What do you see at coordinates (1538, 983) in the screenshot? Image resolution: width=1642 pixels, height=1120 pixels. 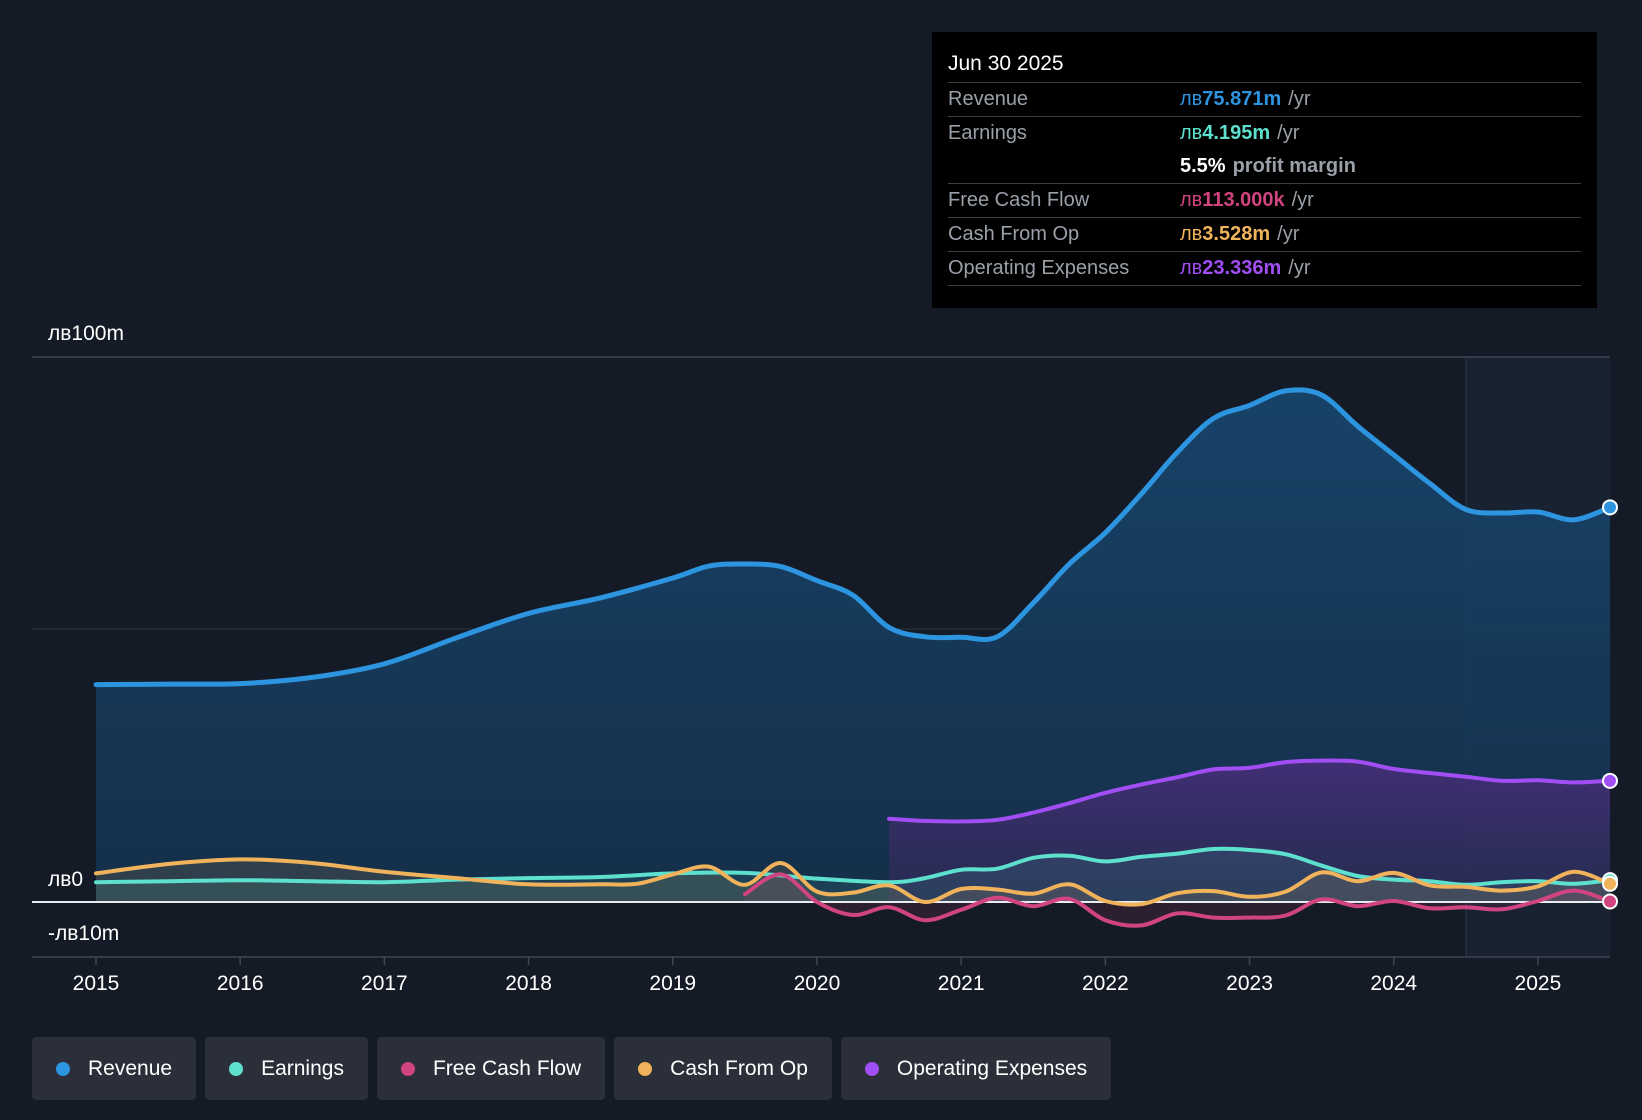 I see `x-tick-label: 2025` at bounding box center [1538, 983].